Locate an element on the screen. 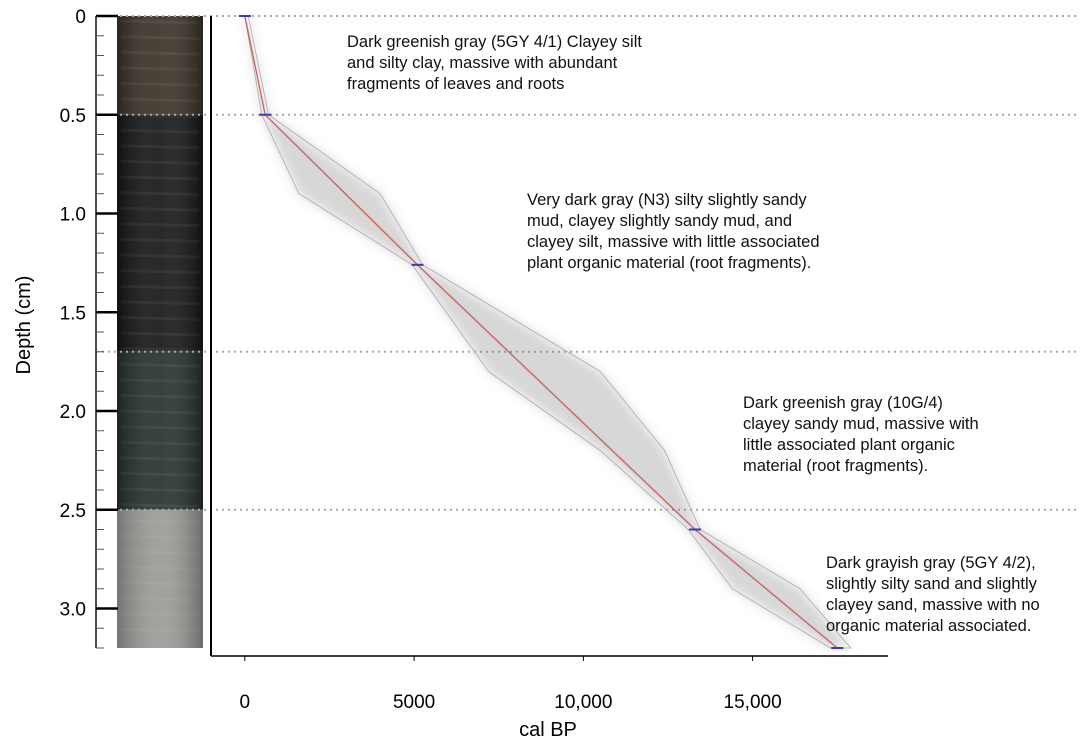  unit-description-line: clayey sandy mud, massive with is located at coordinates (861, 424).